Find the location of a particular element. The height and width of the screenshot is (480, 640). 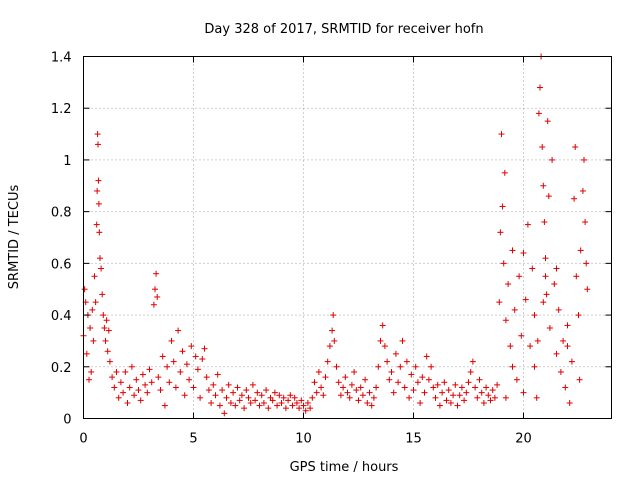

y-tick-label: 0.6 is located at coordinates (61, 264).